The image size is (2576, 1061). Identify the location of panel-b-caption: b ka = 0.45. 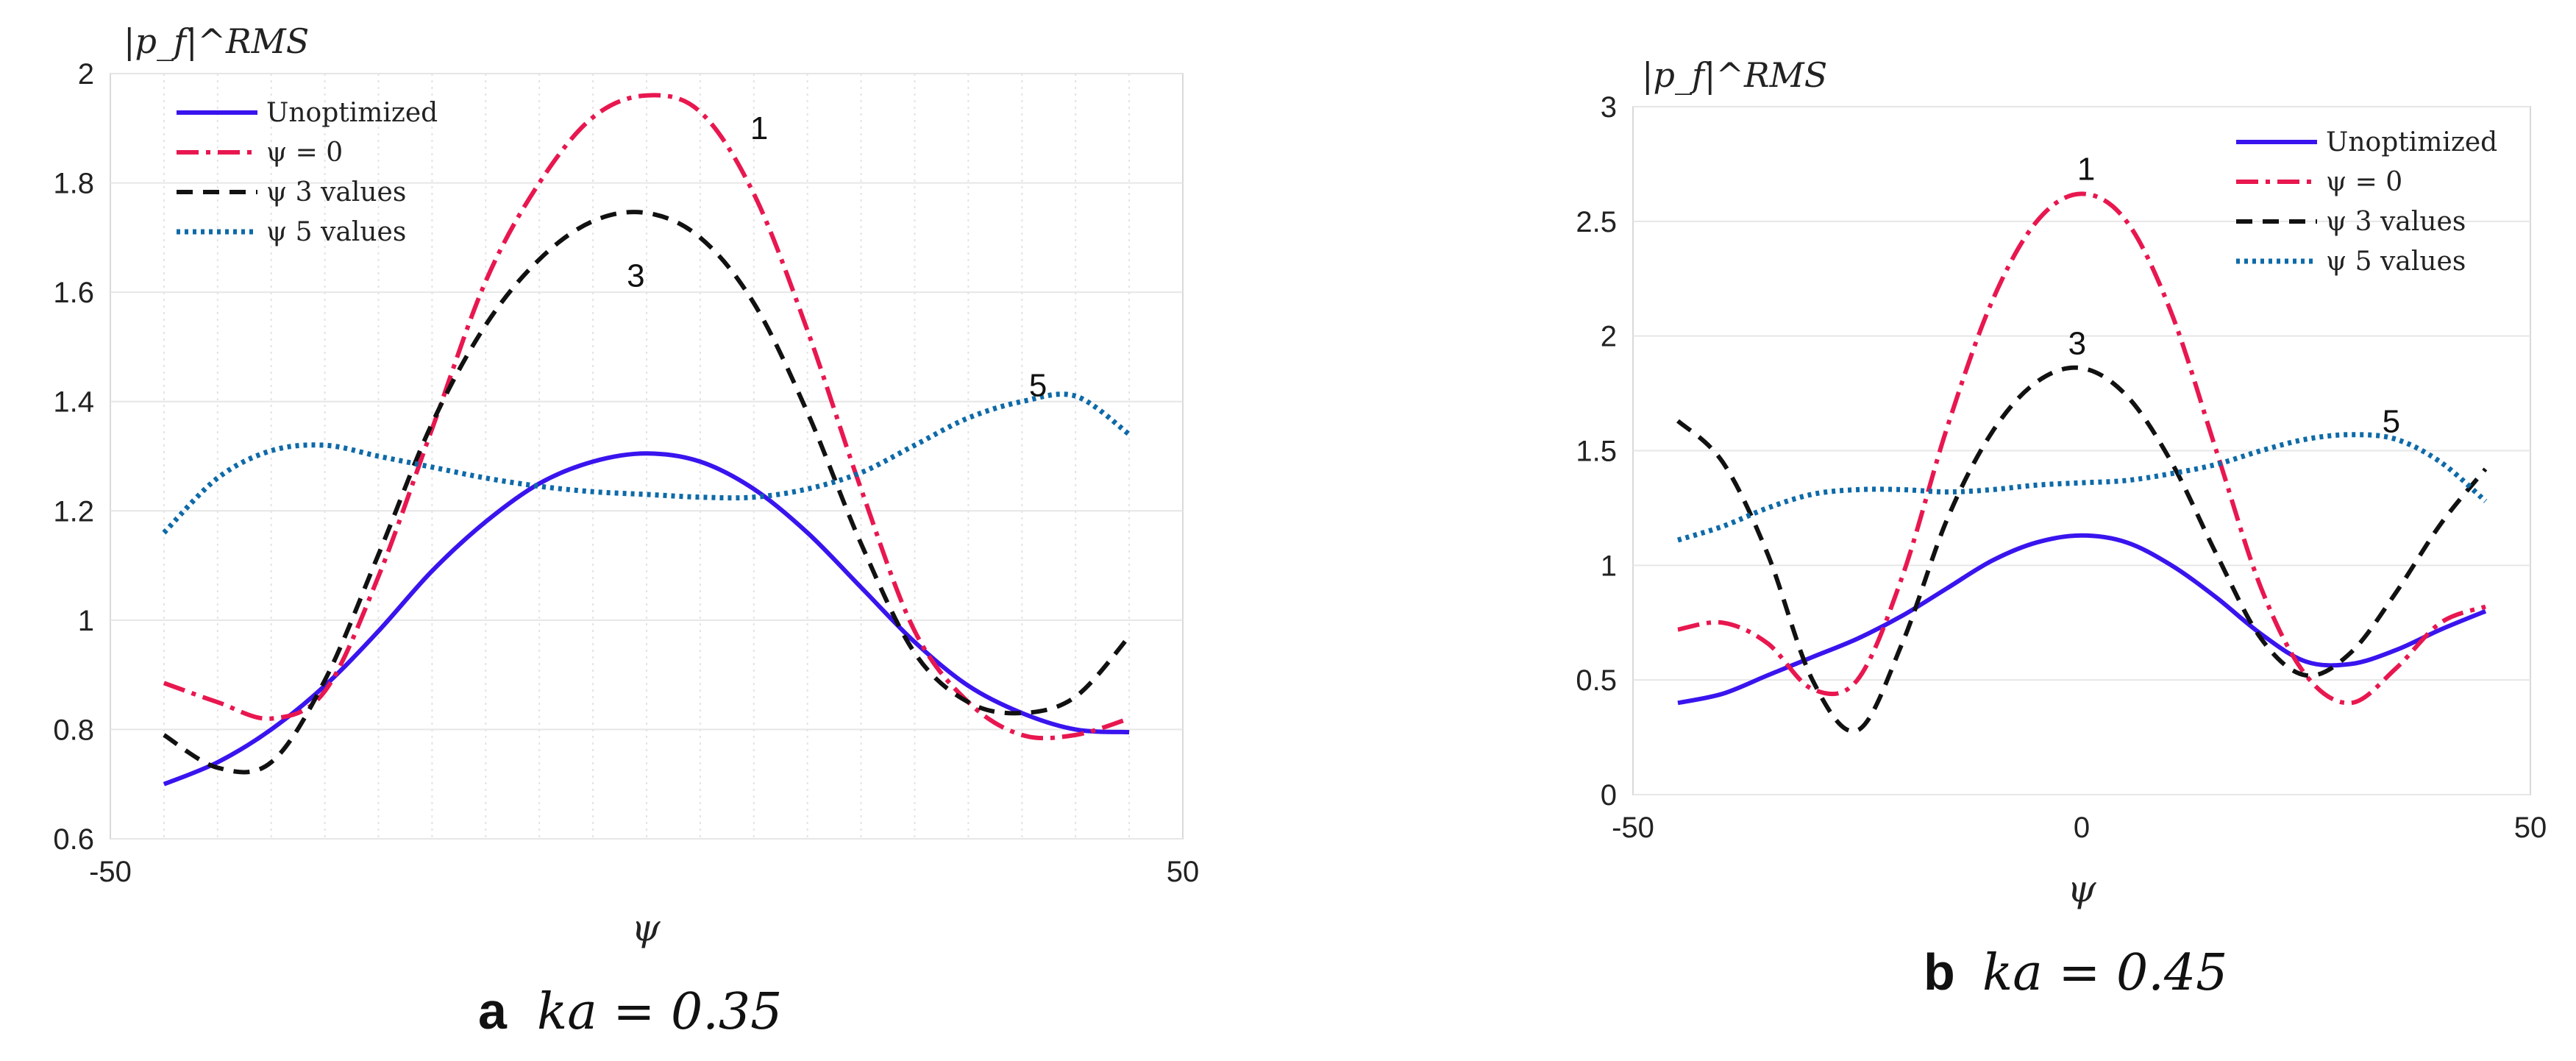
(2075, 972).